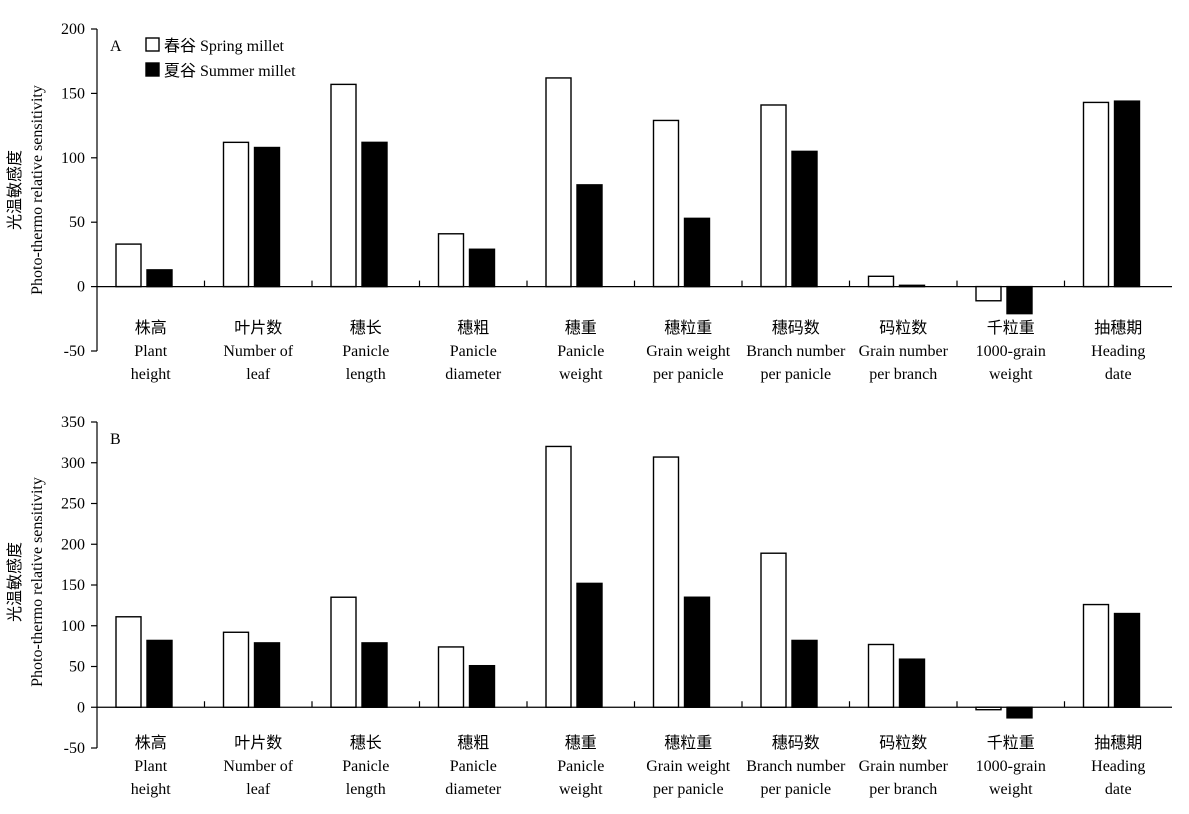 The height and width of the screenshot is (814, 1189). Describe the element at coordinates (224, 46) in the screenshot. I see `legend-label: 春谷 Spring millet` at that location.